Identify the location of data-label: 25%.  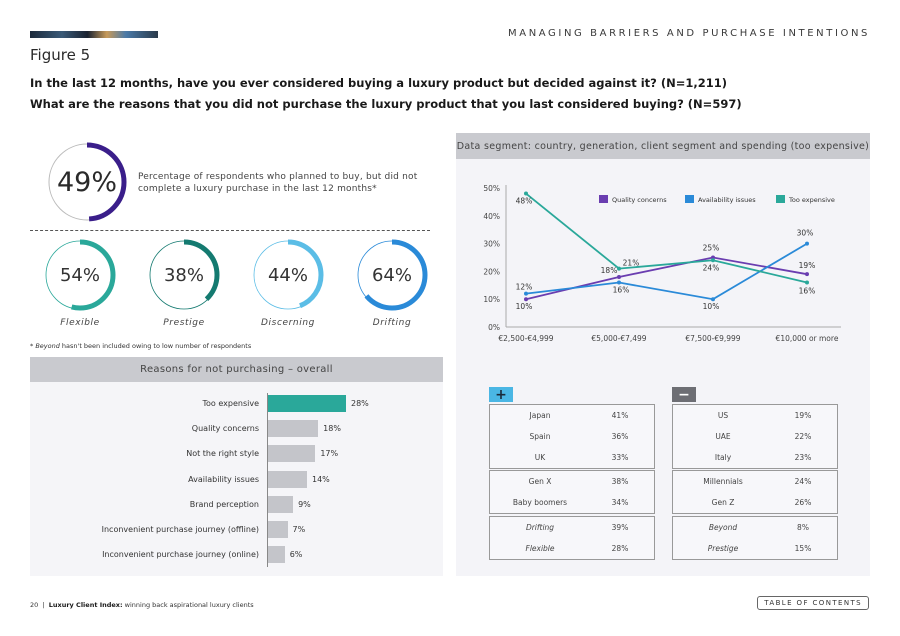
(711, 248).